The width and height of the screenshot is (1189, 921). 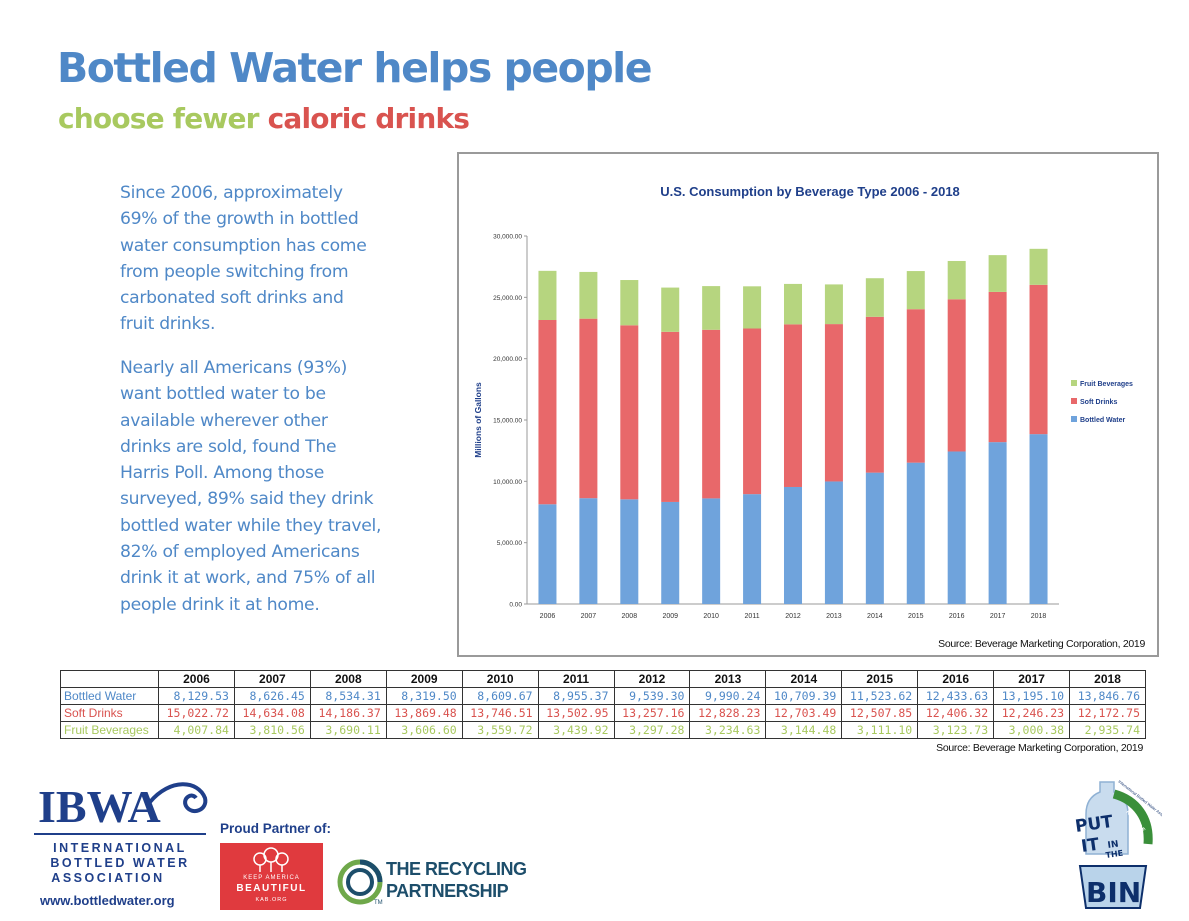 What do you see at coordinates (196, 730) in the screenshot?
I see `table-cell: 4,007.84` at bounding box center [196, 730].